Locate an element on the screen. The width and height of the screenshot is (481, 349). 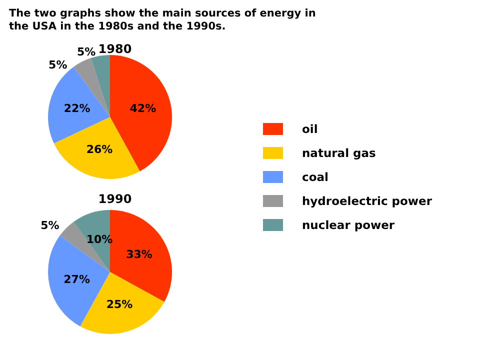
data-label: 22% is located at coordinates (77, 109).